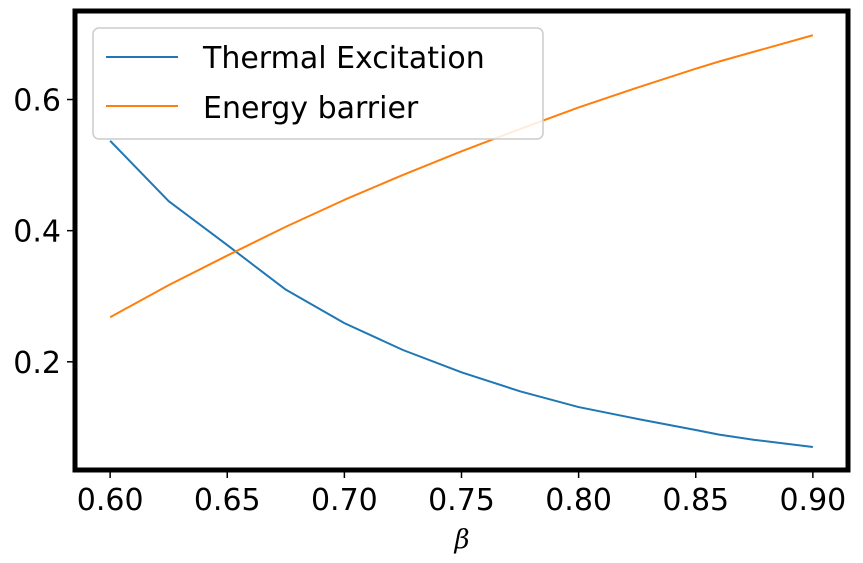 The height and width of the screenshot is (563, 863). Describe the element at coordinates (344, 500) in the screenshot. I see `x-tick-label: 0.70` at that location.